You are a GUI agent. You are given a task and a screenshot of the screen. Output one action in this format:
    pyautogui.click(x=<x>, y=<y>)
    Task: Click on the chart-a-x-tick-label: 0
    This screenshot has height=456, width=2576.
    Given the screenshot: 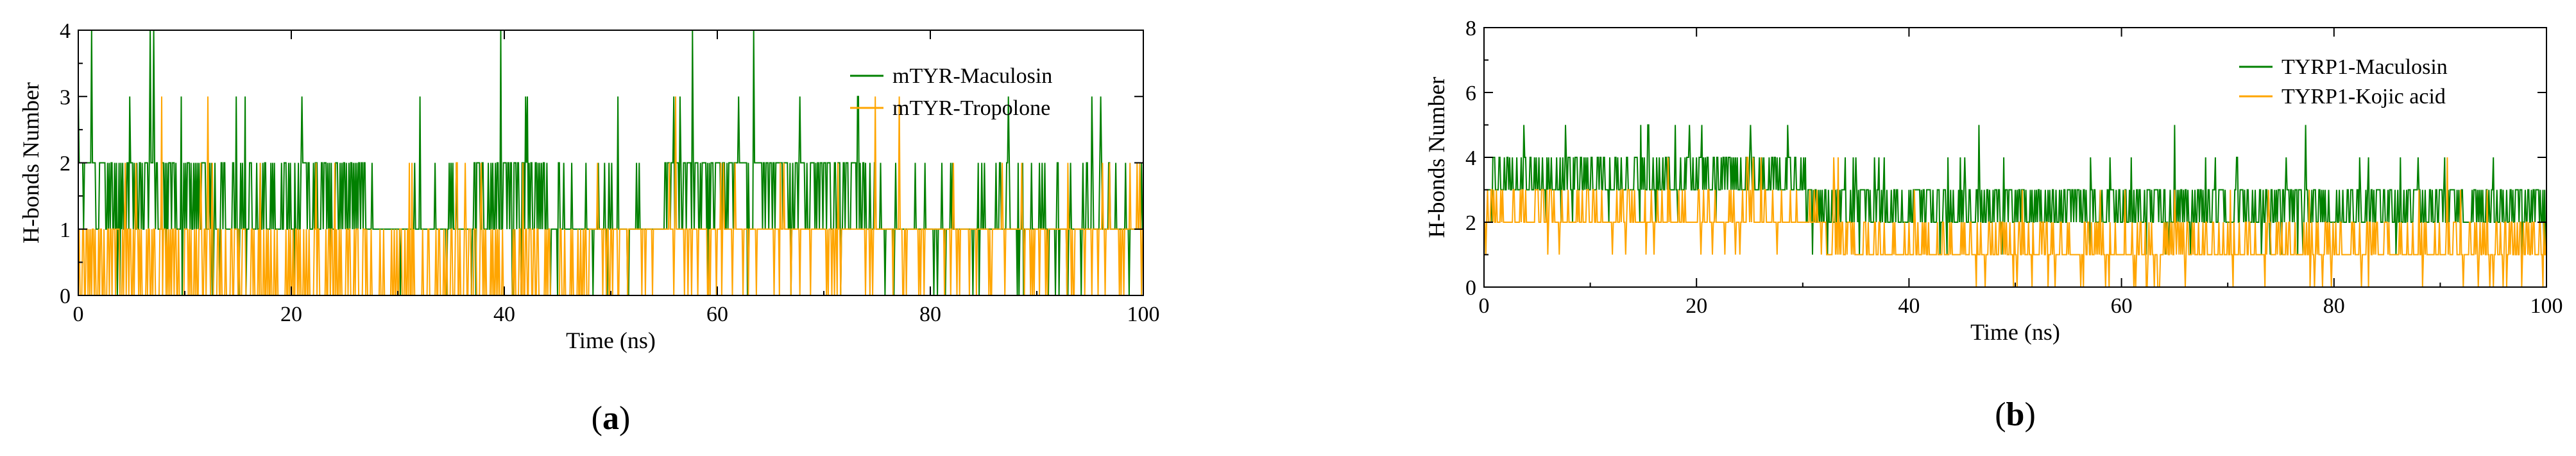 What is the action you would take?
    pyautogui.click(x=78, y=315)
    